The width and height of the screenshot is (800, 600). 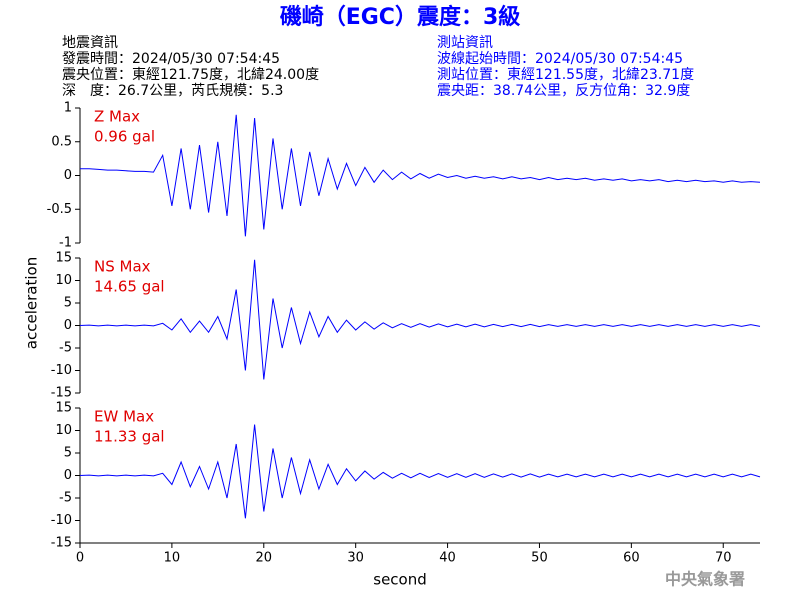 I want to click on panel-label: NS Max, so click(x=122, y=267).